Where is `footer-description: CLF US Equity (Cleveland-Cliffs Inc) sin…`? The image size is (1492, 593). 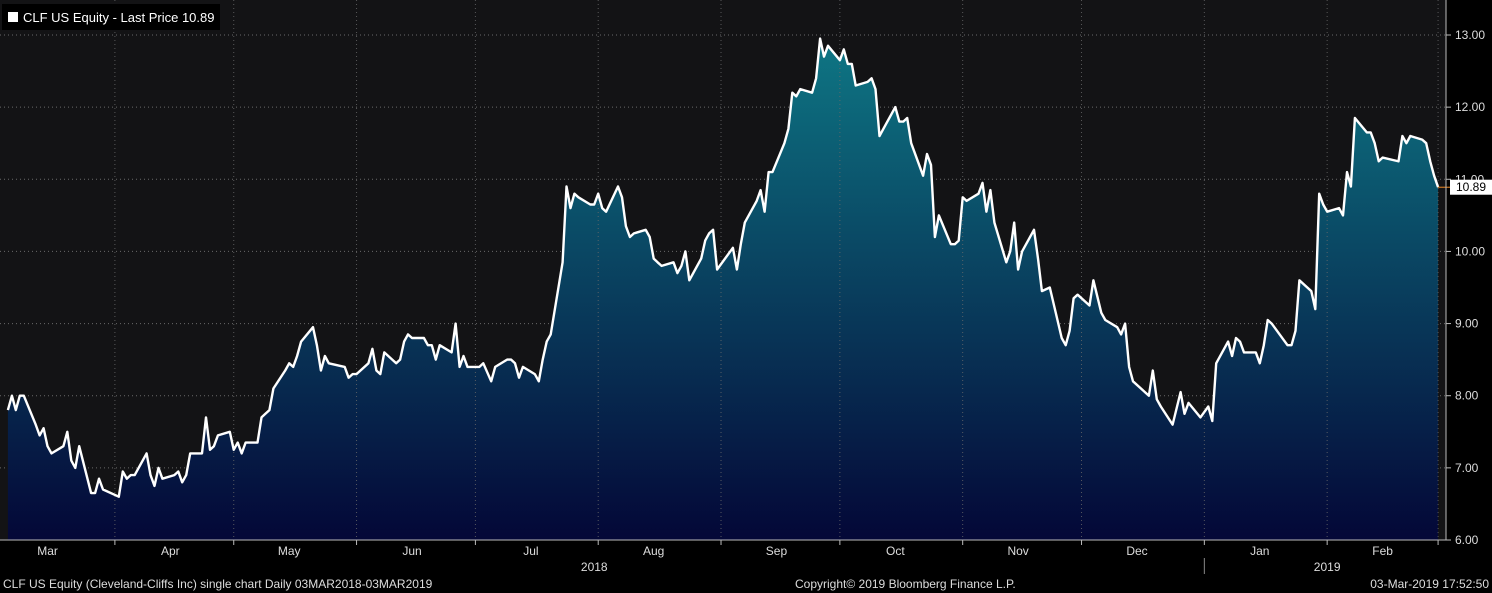
footer-description: CLF US Equity (Cleveland-Cliffs Inc) sin… is located at coordinates (218, 584).